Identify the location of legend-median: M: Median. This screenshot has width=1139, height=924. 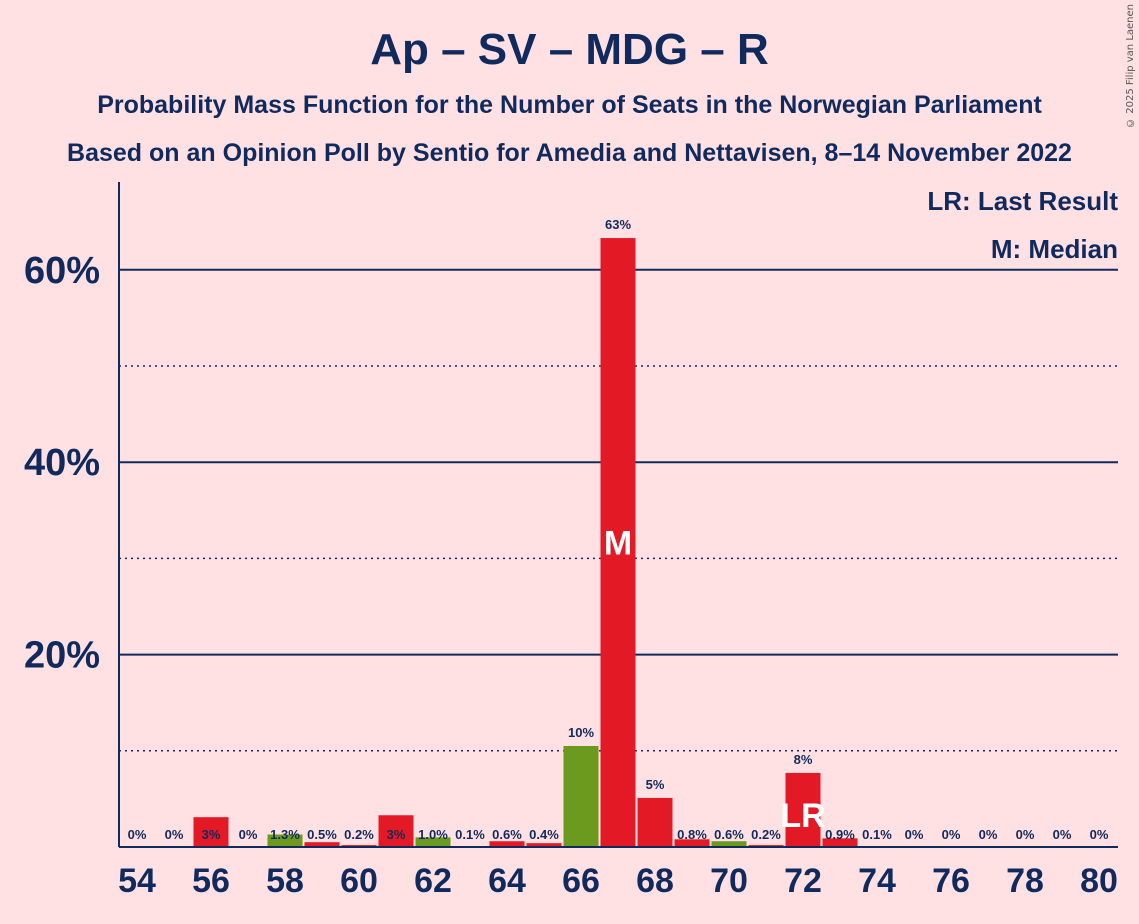
(1054, 249).